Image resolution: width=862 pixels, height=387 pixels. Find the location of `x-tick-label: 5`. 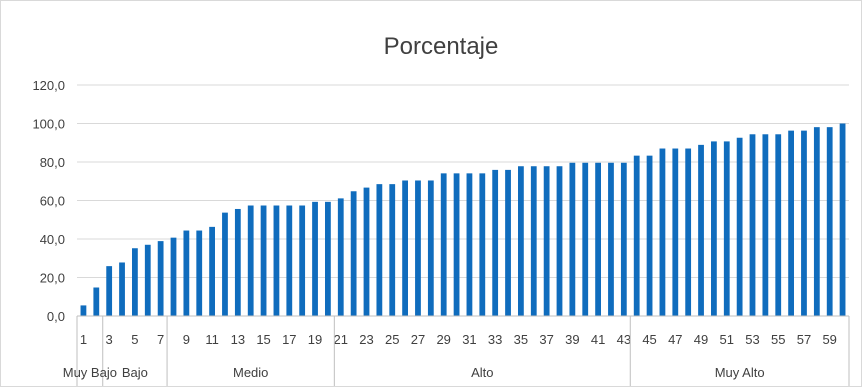

x-tick-label: 5 is located at coordinates (134, 339).